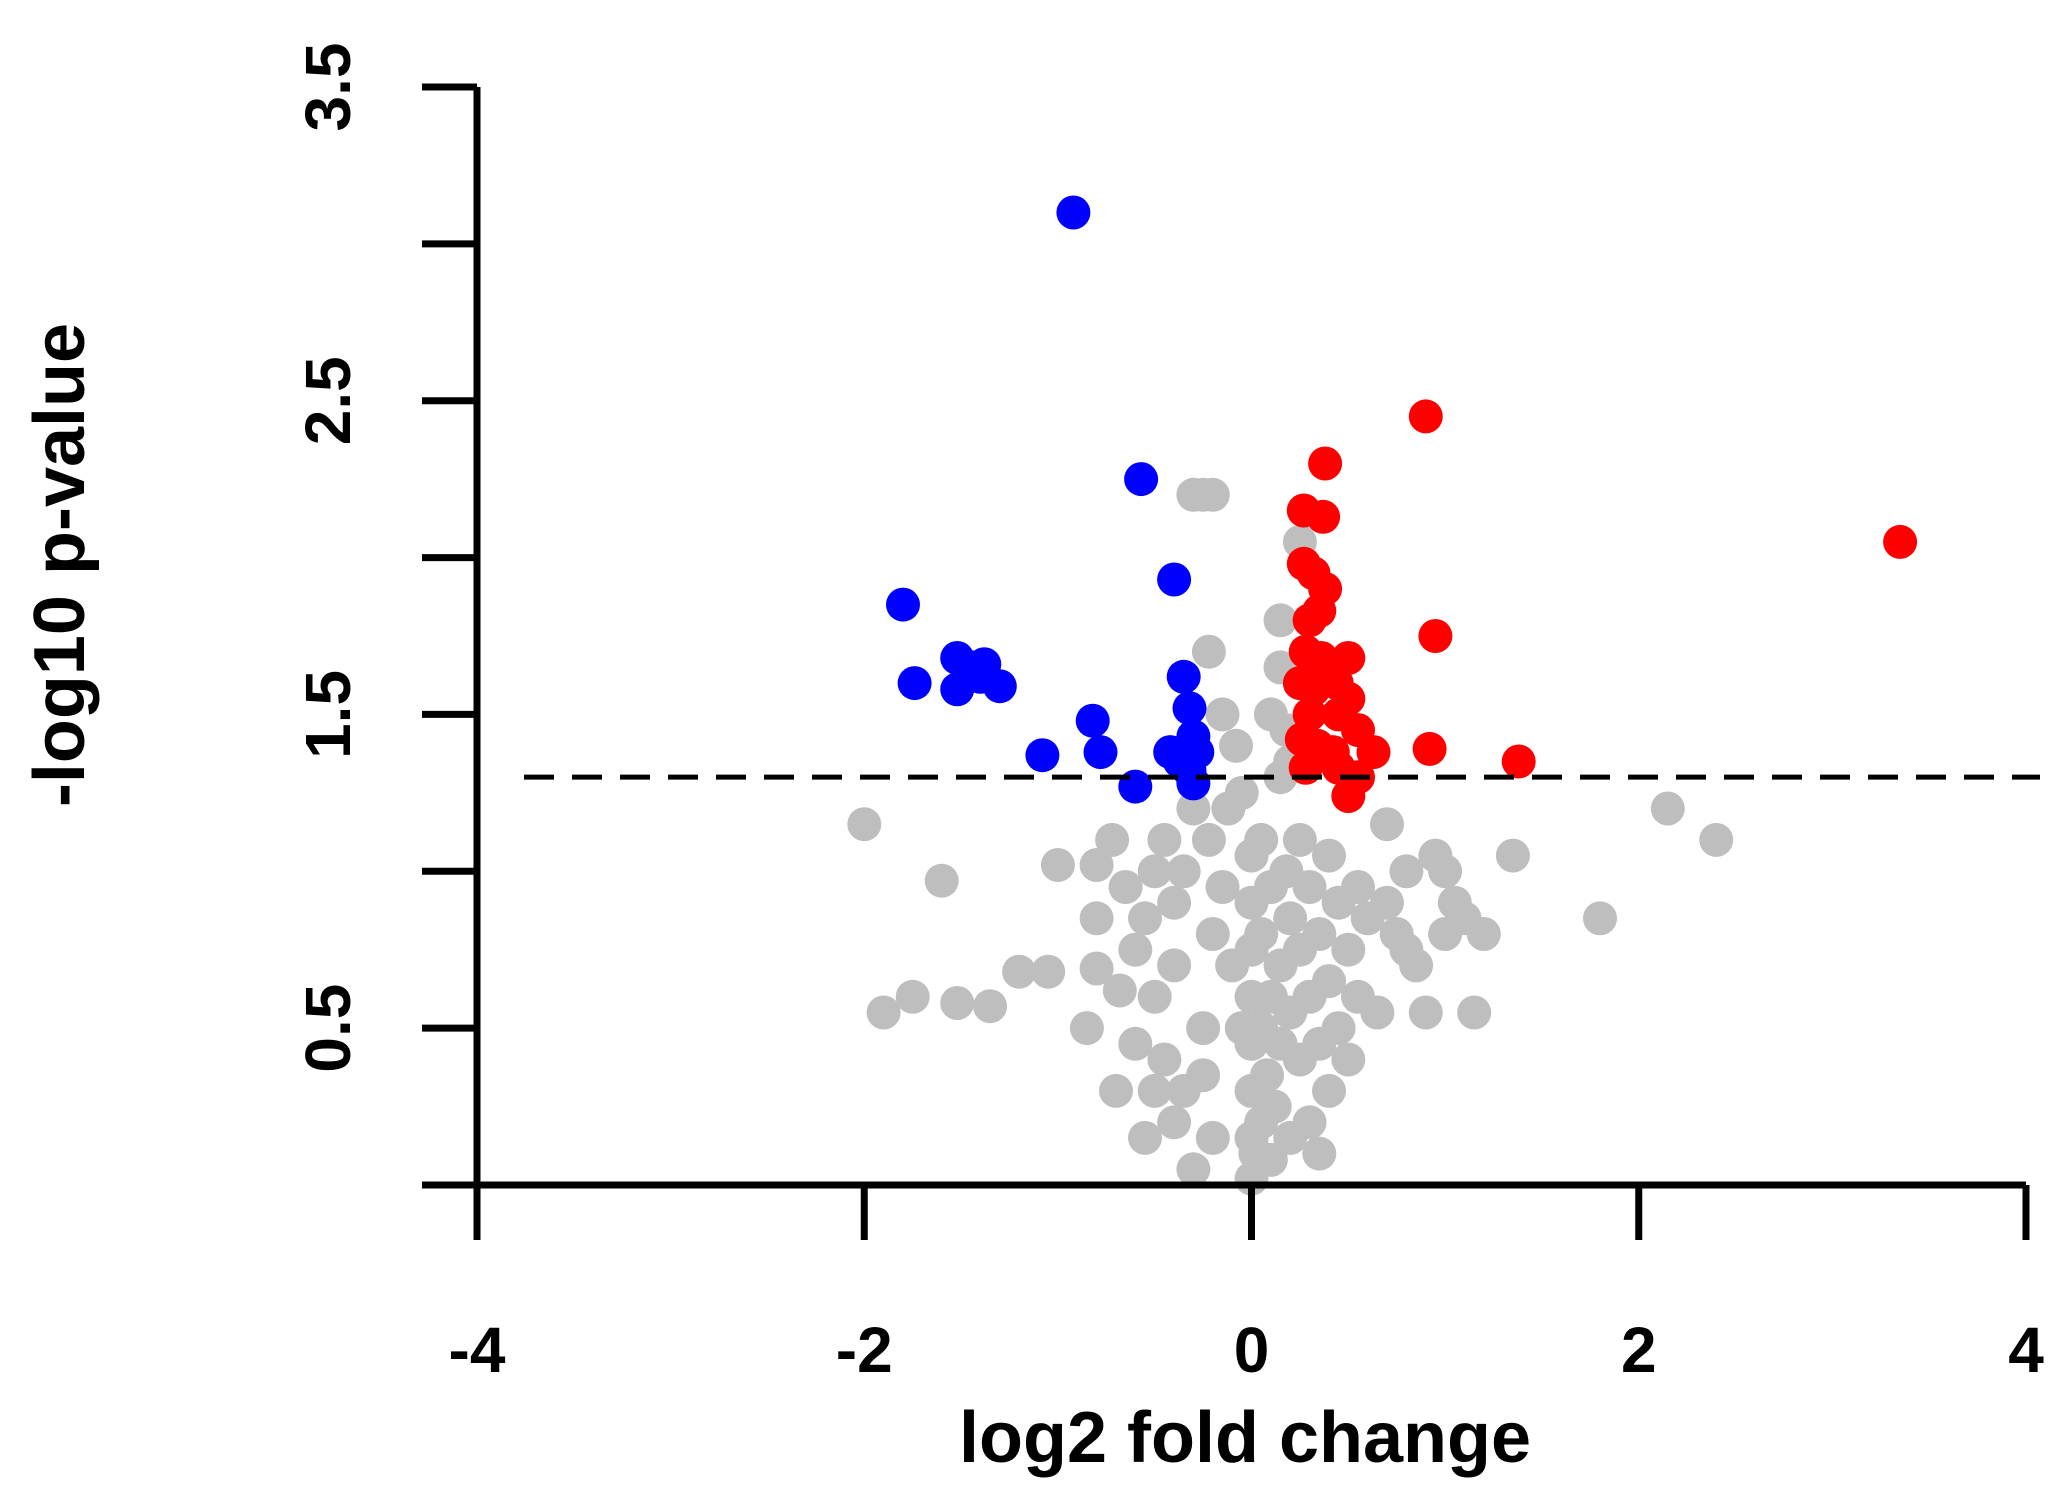  Describe the element at coordinates (328, 400) in the screenshot. I see `y-tick-label: 2.5` at that location.